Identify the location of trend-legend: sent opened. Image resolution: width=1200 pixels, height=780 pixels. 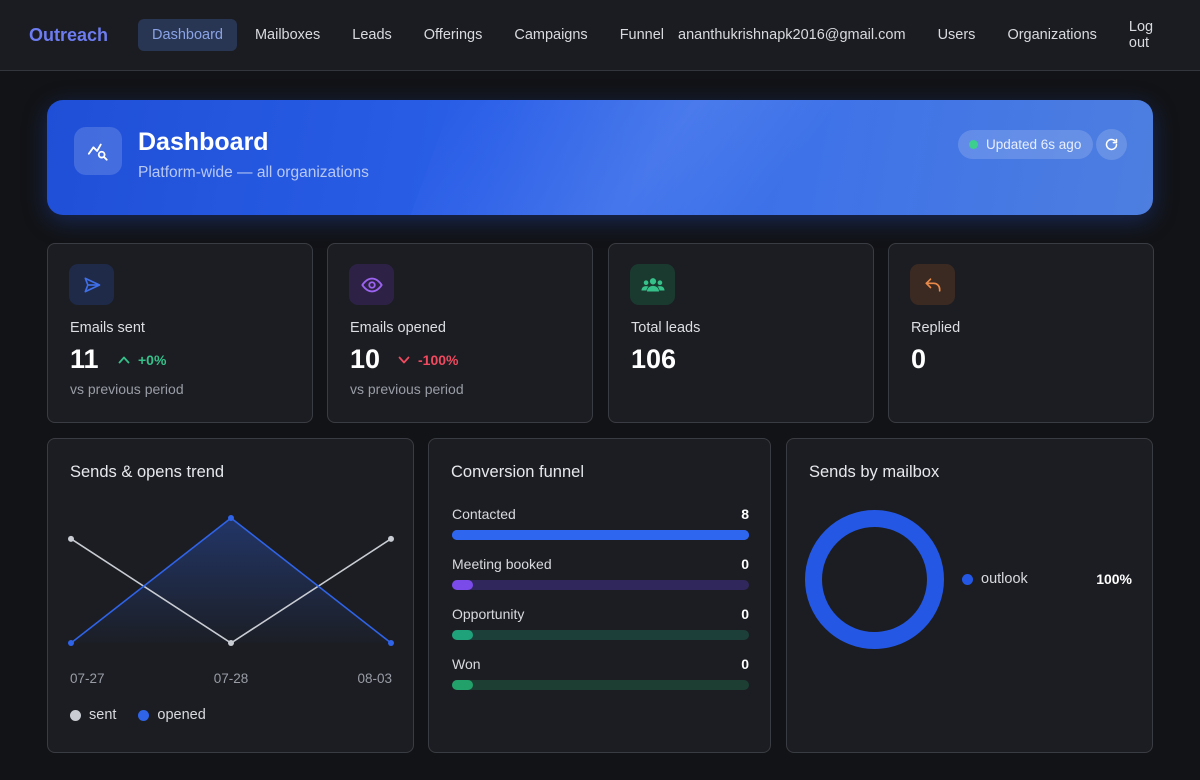
(138, 715).